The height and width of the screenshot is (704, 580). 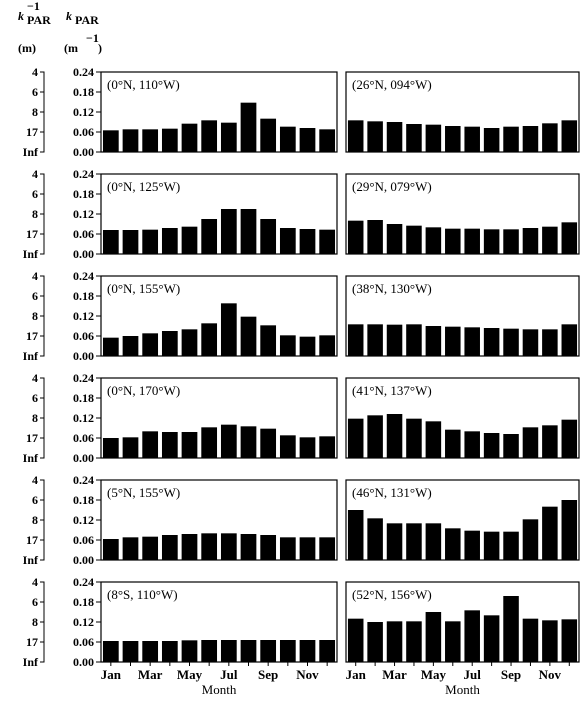 What do you see at coordinates (462, 520) in the screenshot?
I see `panel-10: (46°N, 131°W)` at bounding box center [462, 520].